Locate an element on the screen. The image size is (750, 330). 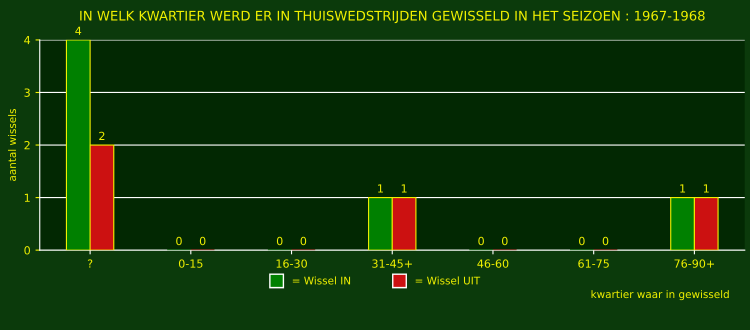
legend-label: = Wissel UIT is located at coordinates (448, 280).